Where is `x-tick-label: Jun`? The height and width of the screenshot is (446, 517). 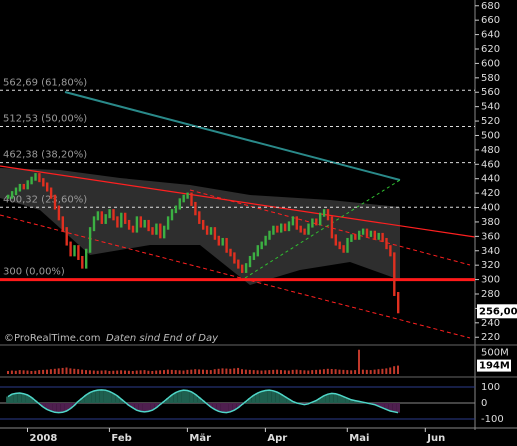
x-tick-label: Jun is located at coordinates (435, 438).